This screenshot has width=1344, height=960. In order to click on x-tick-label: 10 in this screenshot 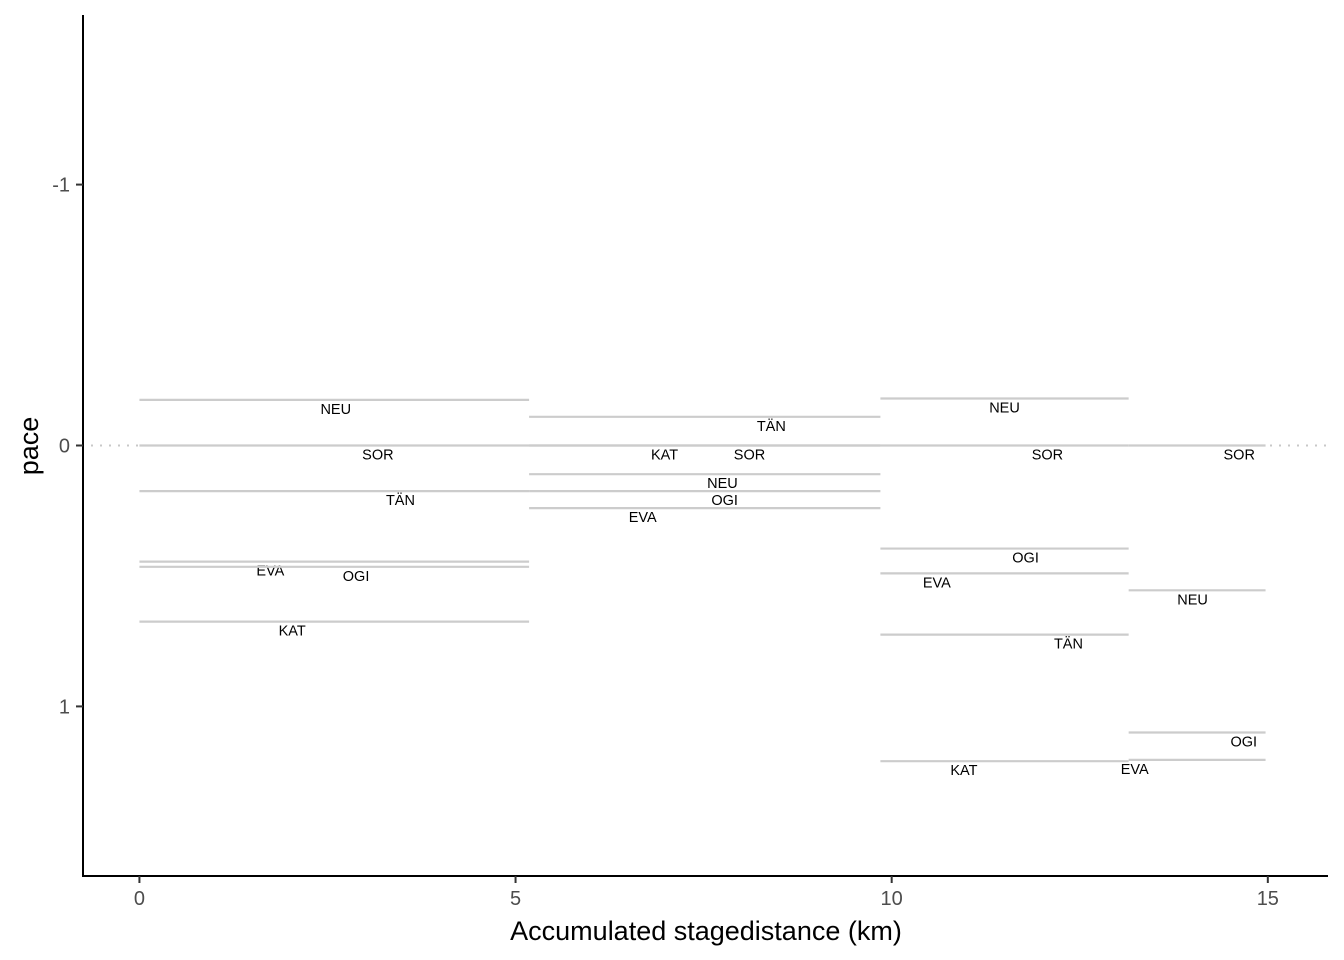, I will do `click(892, 899)`.